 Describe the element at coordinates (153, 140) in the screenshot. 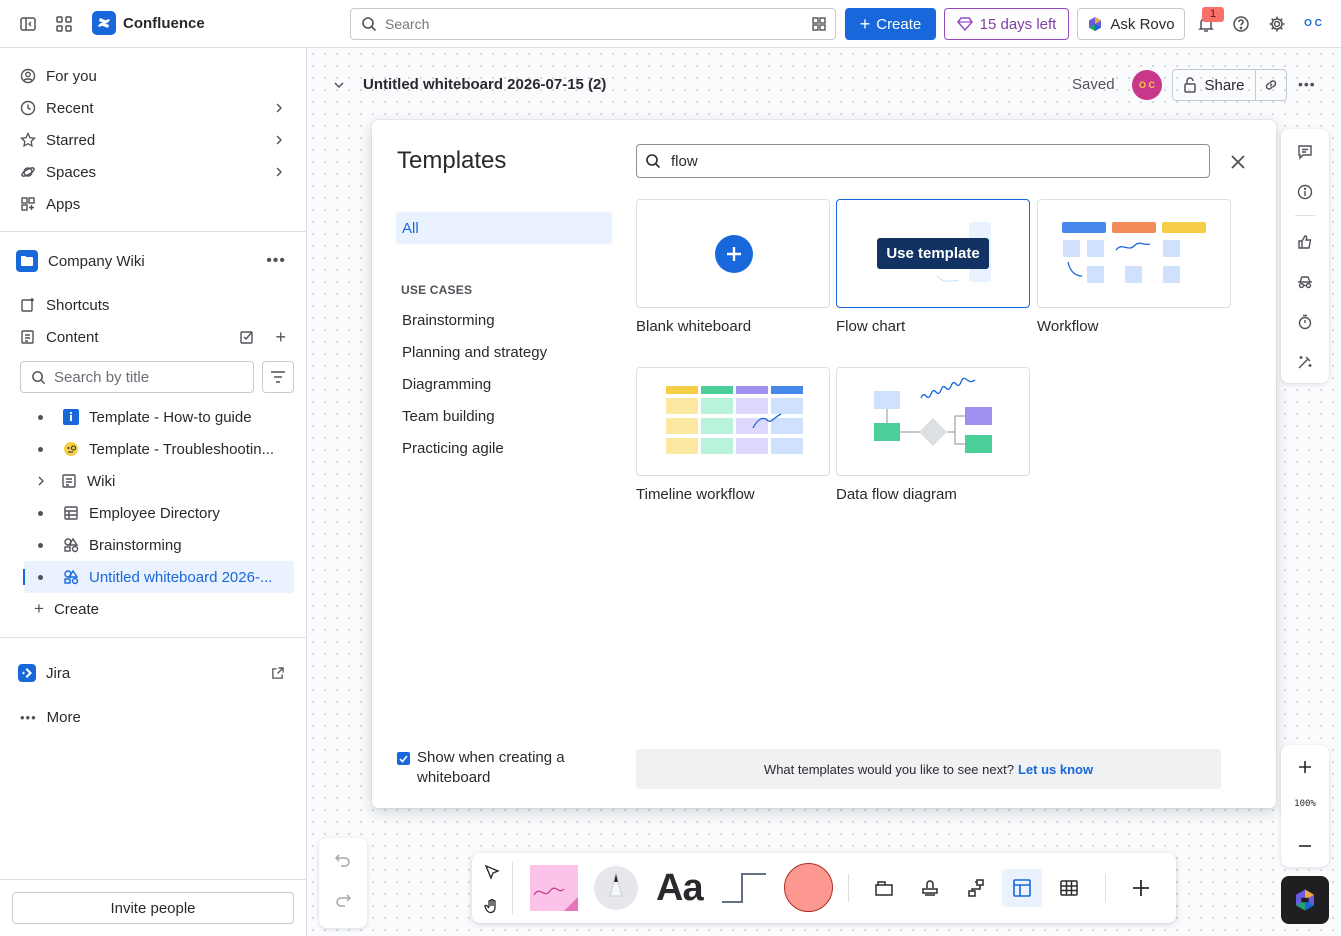

I see `sidebar-item-starred: Starred` at that location.